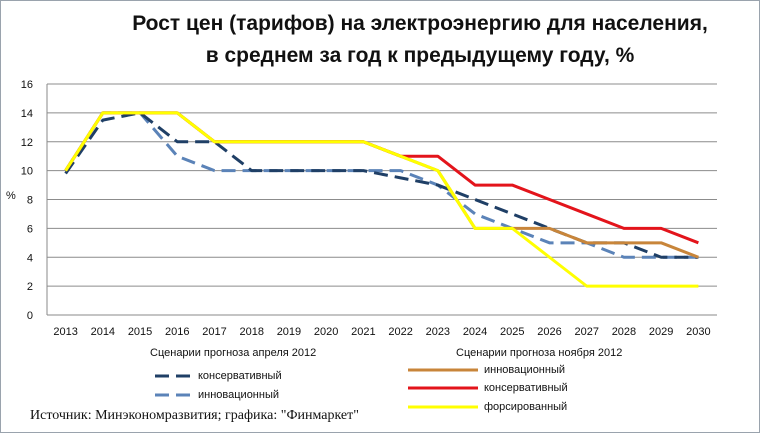 The height and width of the screenshot is (435, 762). What do you see at coordinates (698, 332) in the screenshot?
I see `x-tick-label: 2030` at bounding box center [698, 332].